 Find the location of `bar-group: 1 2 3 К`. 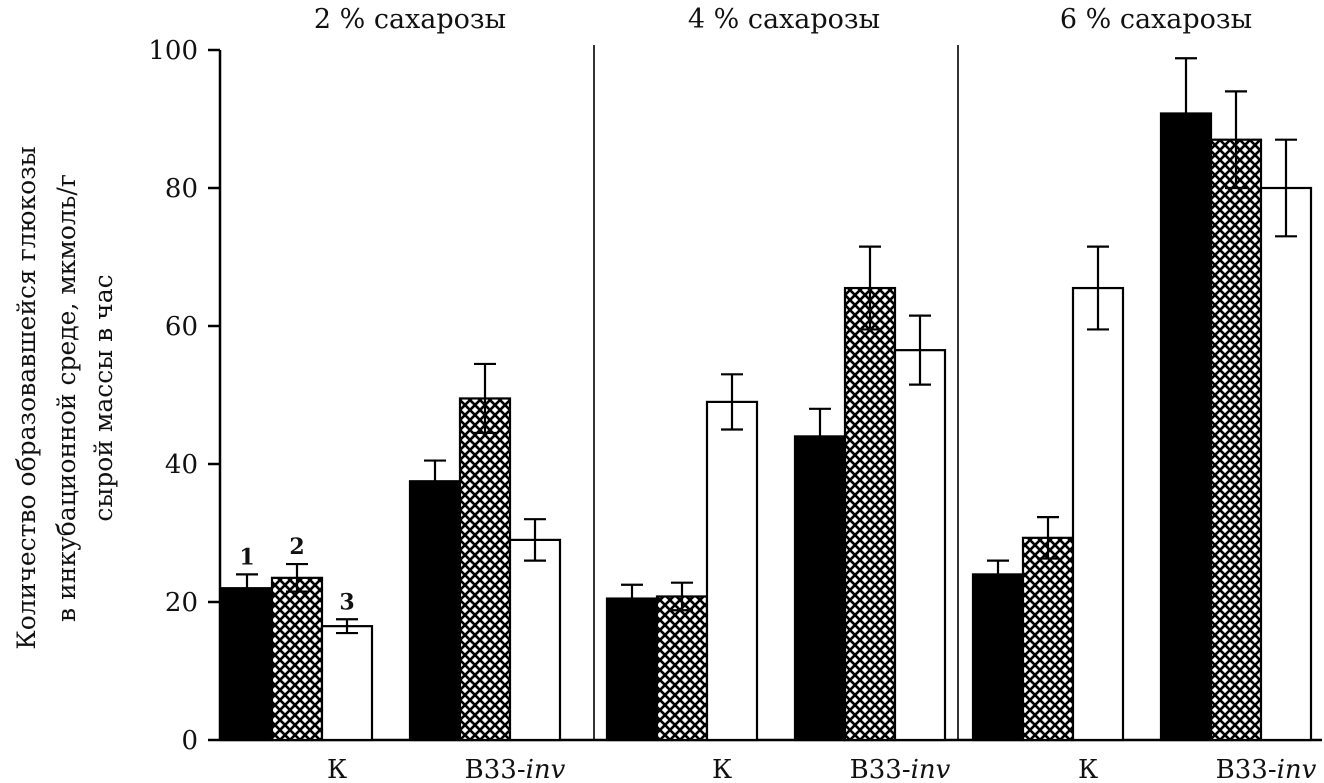

bar-group: 1 2 3 К is located at coordinates (297, 658).